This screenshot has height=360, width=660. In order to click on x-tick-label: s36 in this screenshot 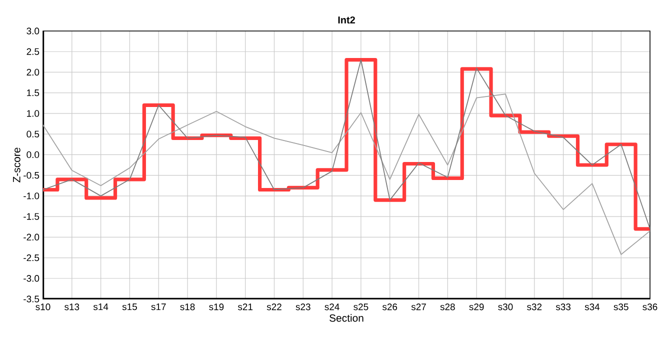, I will do `click(650, 307)`.